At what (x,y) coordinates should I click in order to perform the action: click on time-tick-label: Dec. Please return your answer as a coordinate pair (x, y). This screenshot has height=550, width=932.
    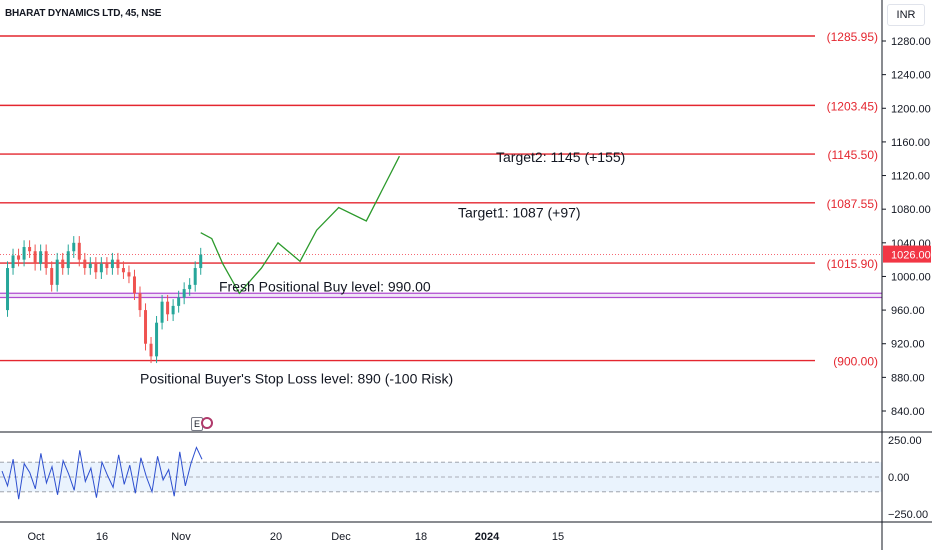
    Looking at the image, I should click on (341, 537).